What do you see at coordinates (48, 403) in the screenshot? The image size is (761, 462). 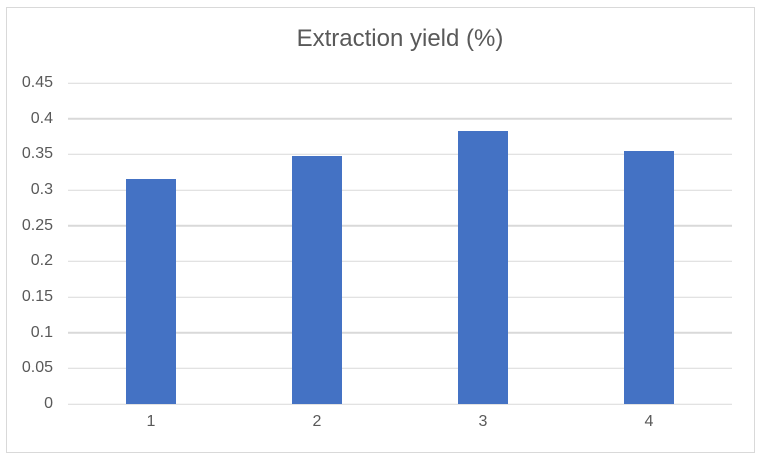 I see `y-tick-label: 0` at bounding box center [48, 403].